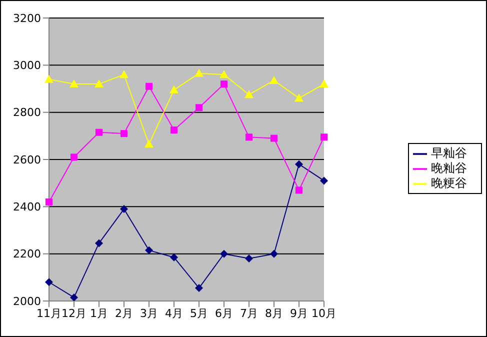 Image resolution: width=487 pixels, height=337 pixels. What do you see at coordinates (27, 113) in the screenshot?
I see `y-tick-label: 2800` at bounding box center [27, 113].